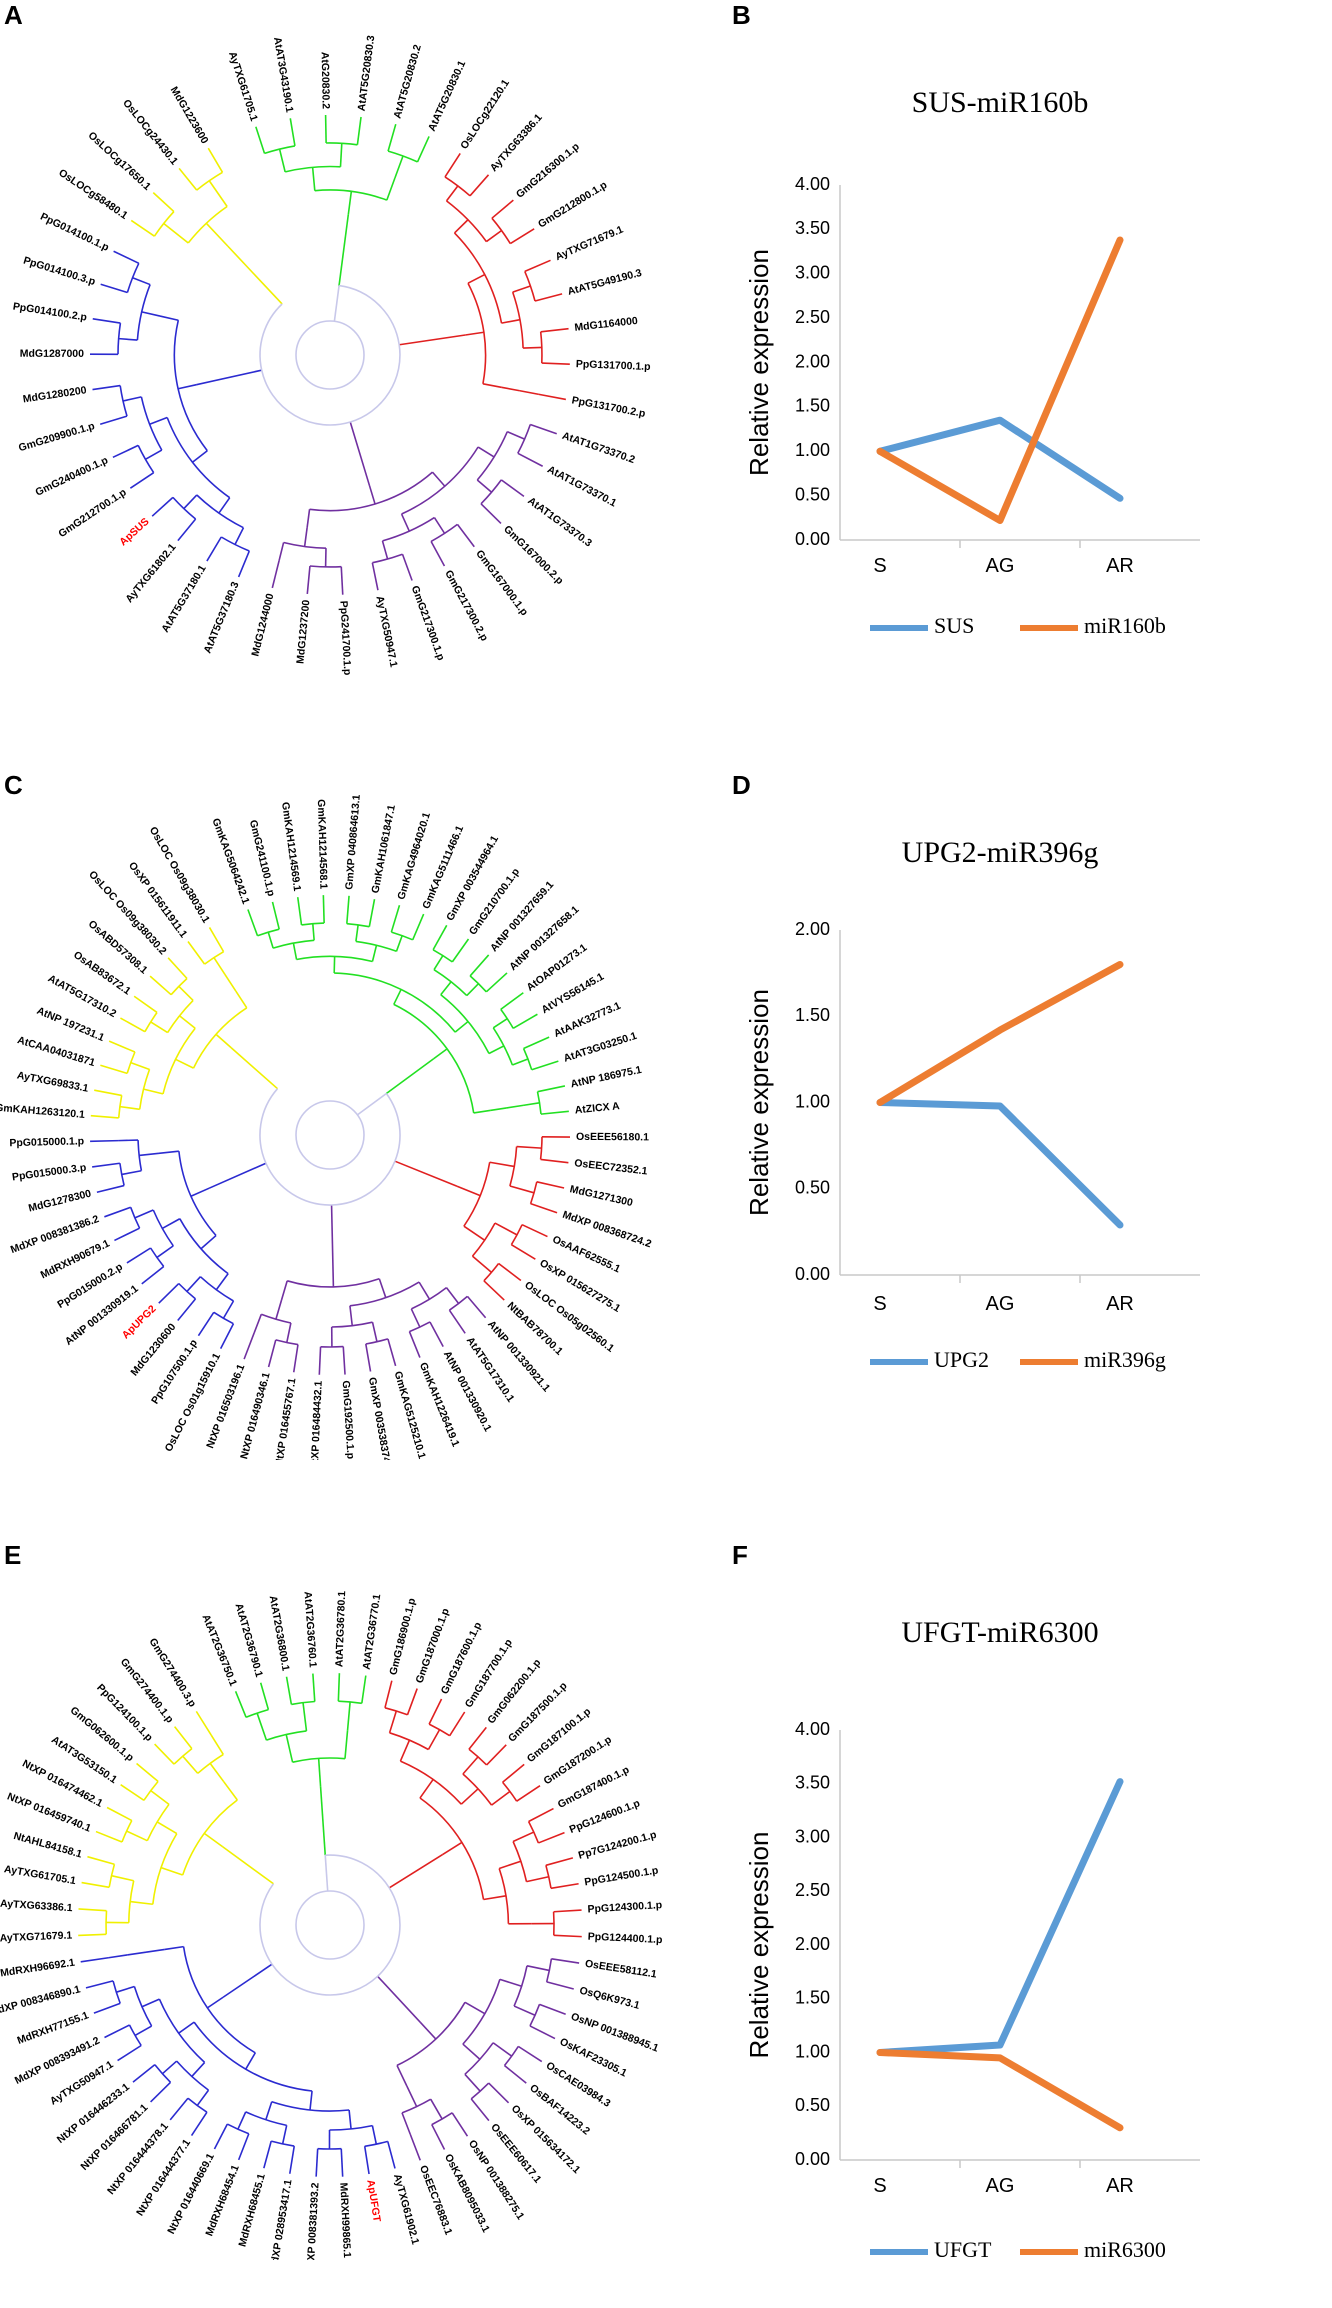  Describe the element at coordinates (42, 1111) in the screenshot. I see `leaf-label: GmKAH1263120.1` at that location.